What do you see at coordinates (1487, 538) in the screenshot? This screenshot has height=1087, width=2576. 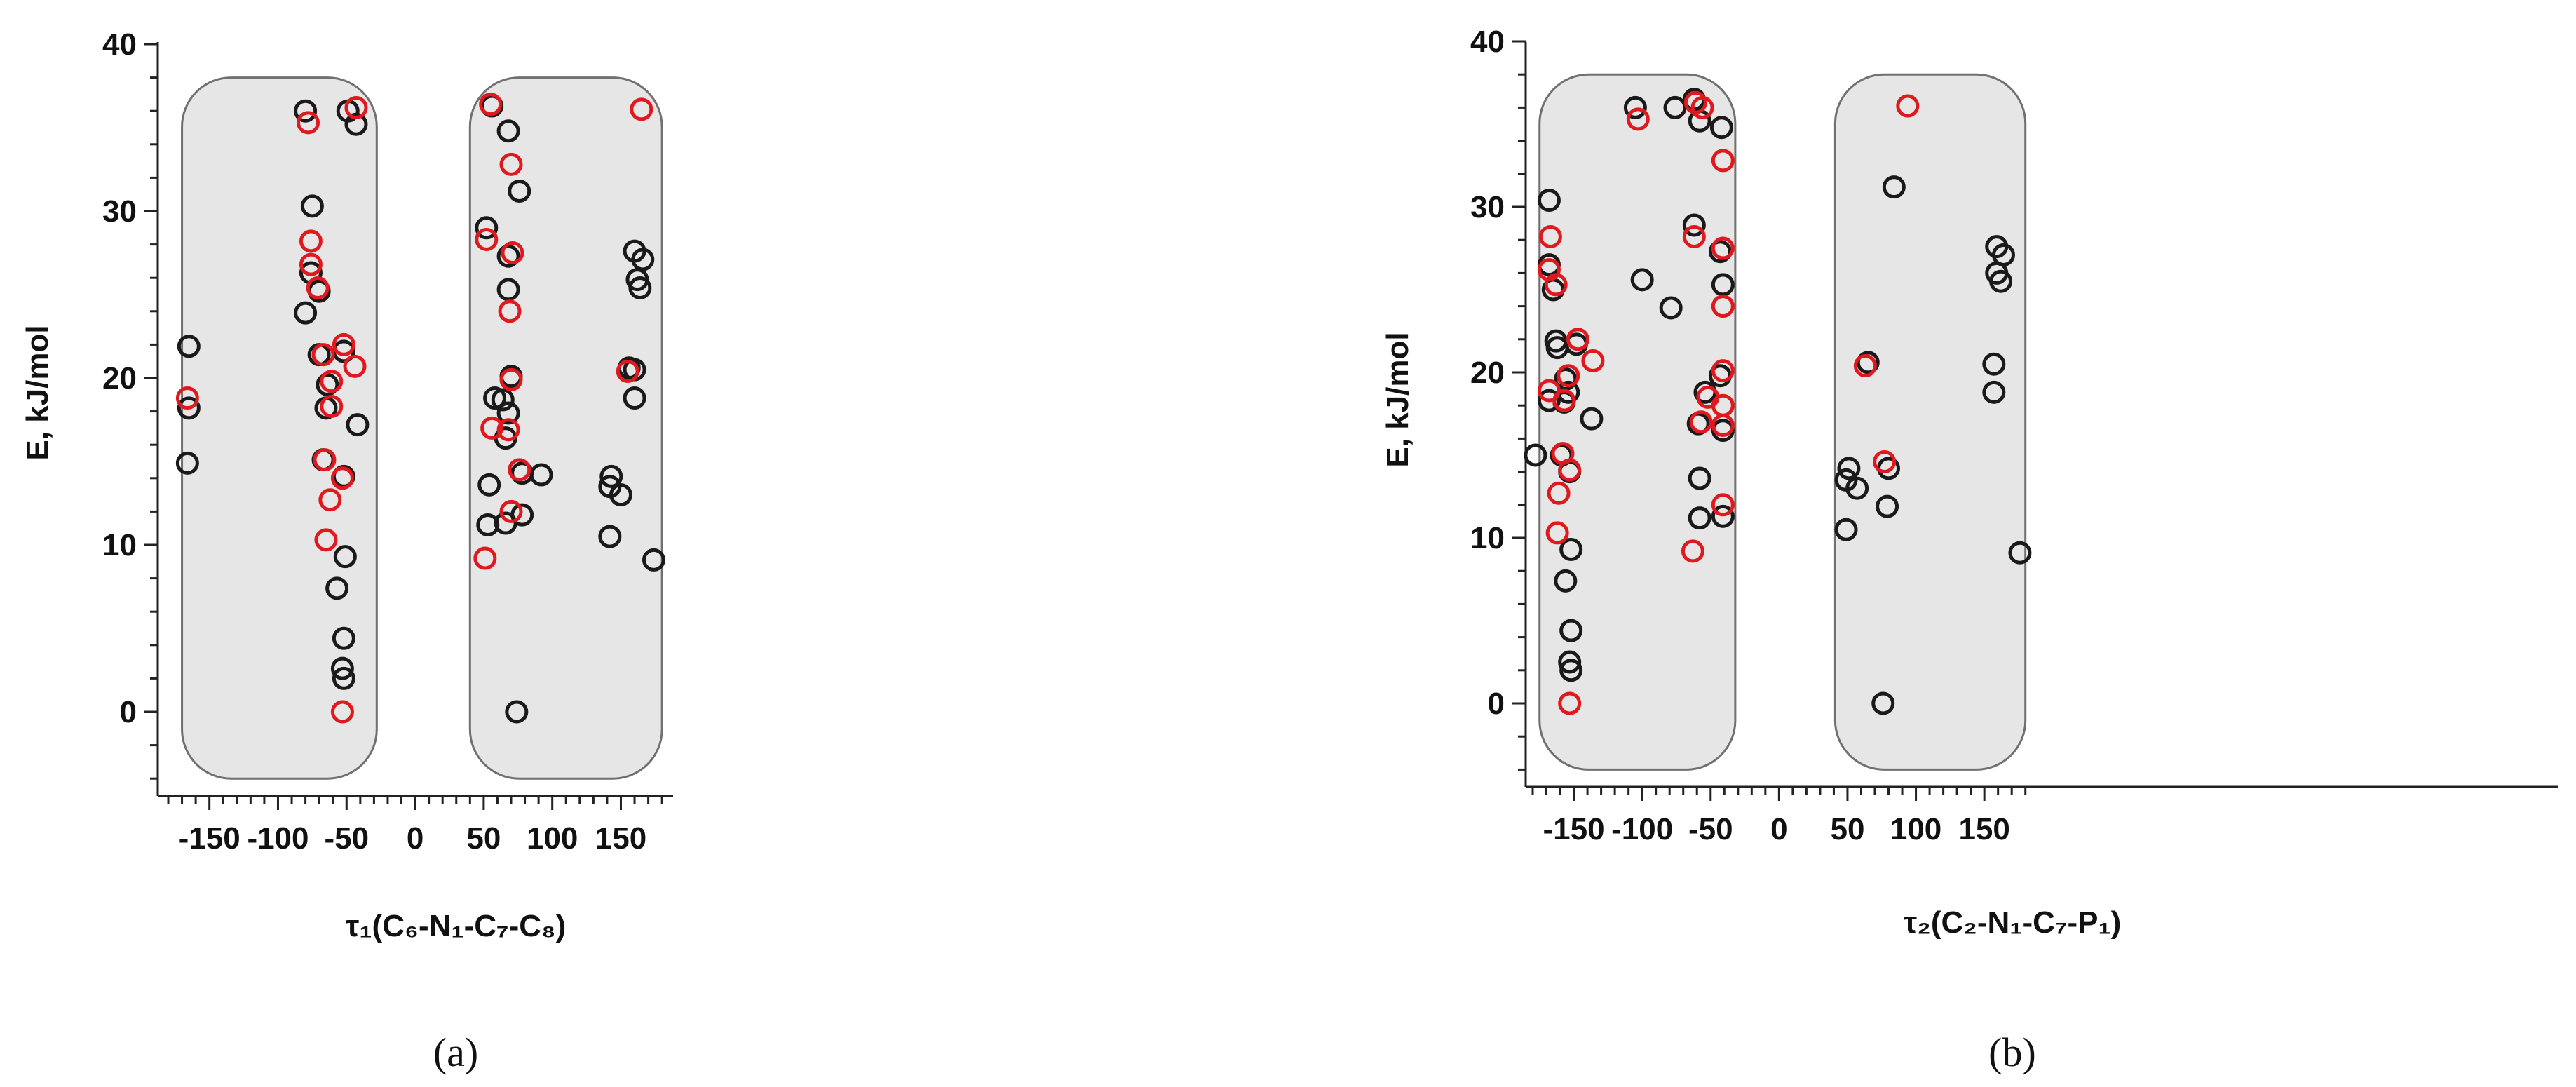 I see `panel-b-y-tick-label: 10` at bounding box center [1487, 538].